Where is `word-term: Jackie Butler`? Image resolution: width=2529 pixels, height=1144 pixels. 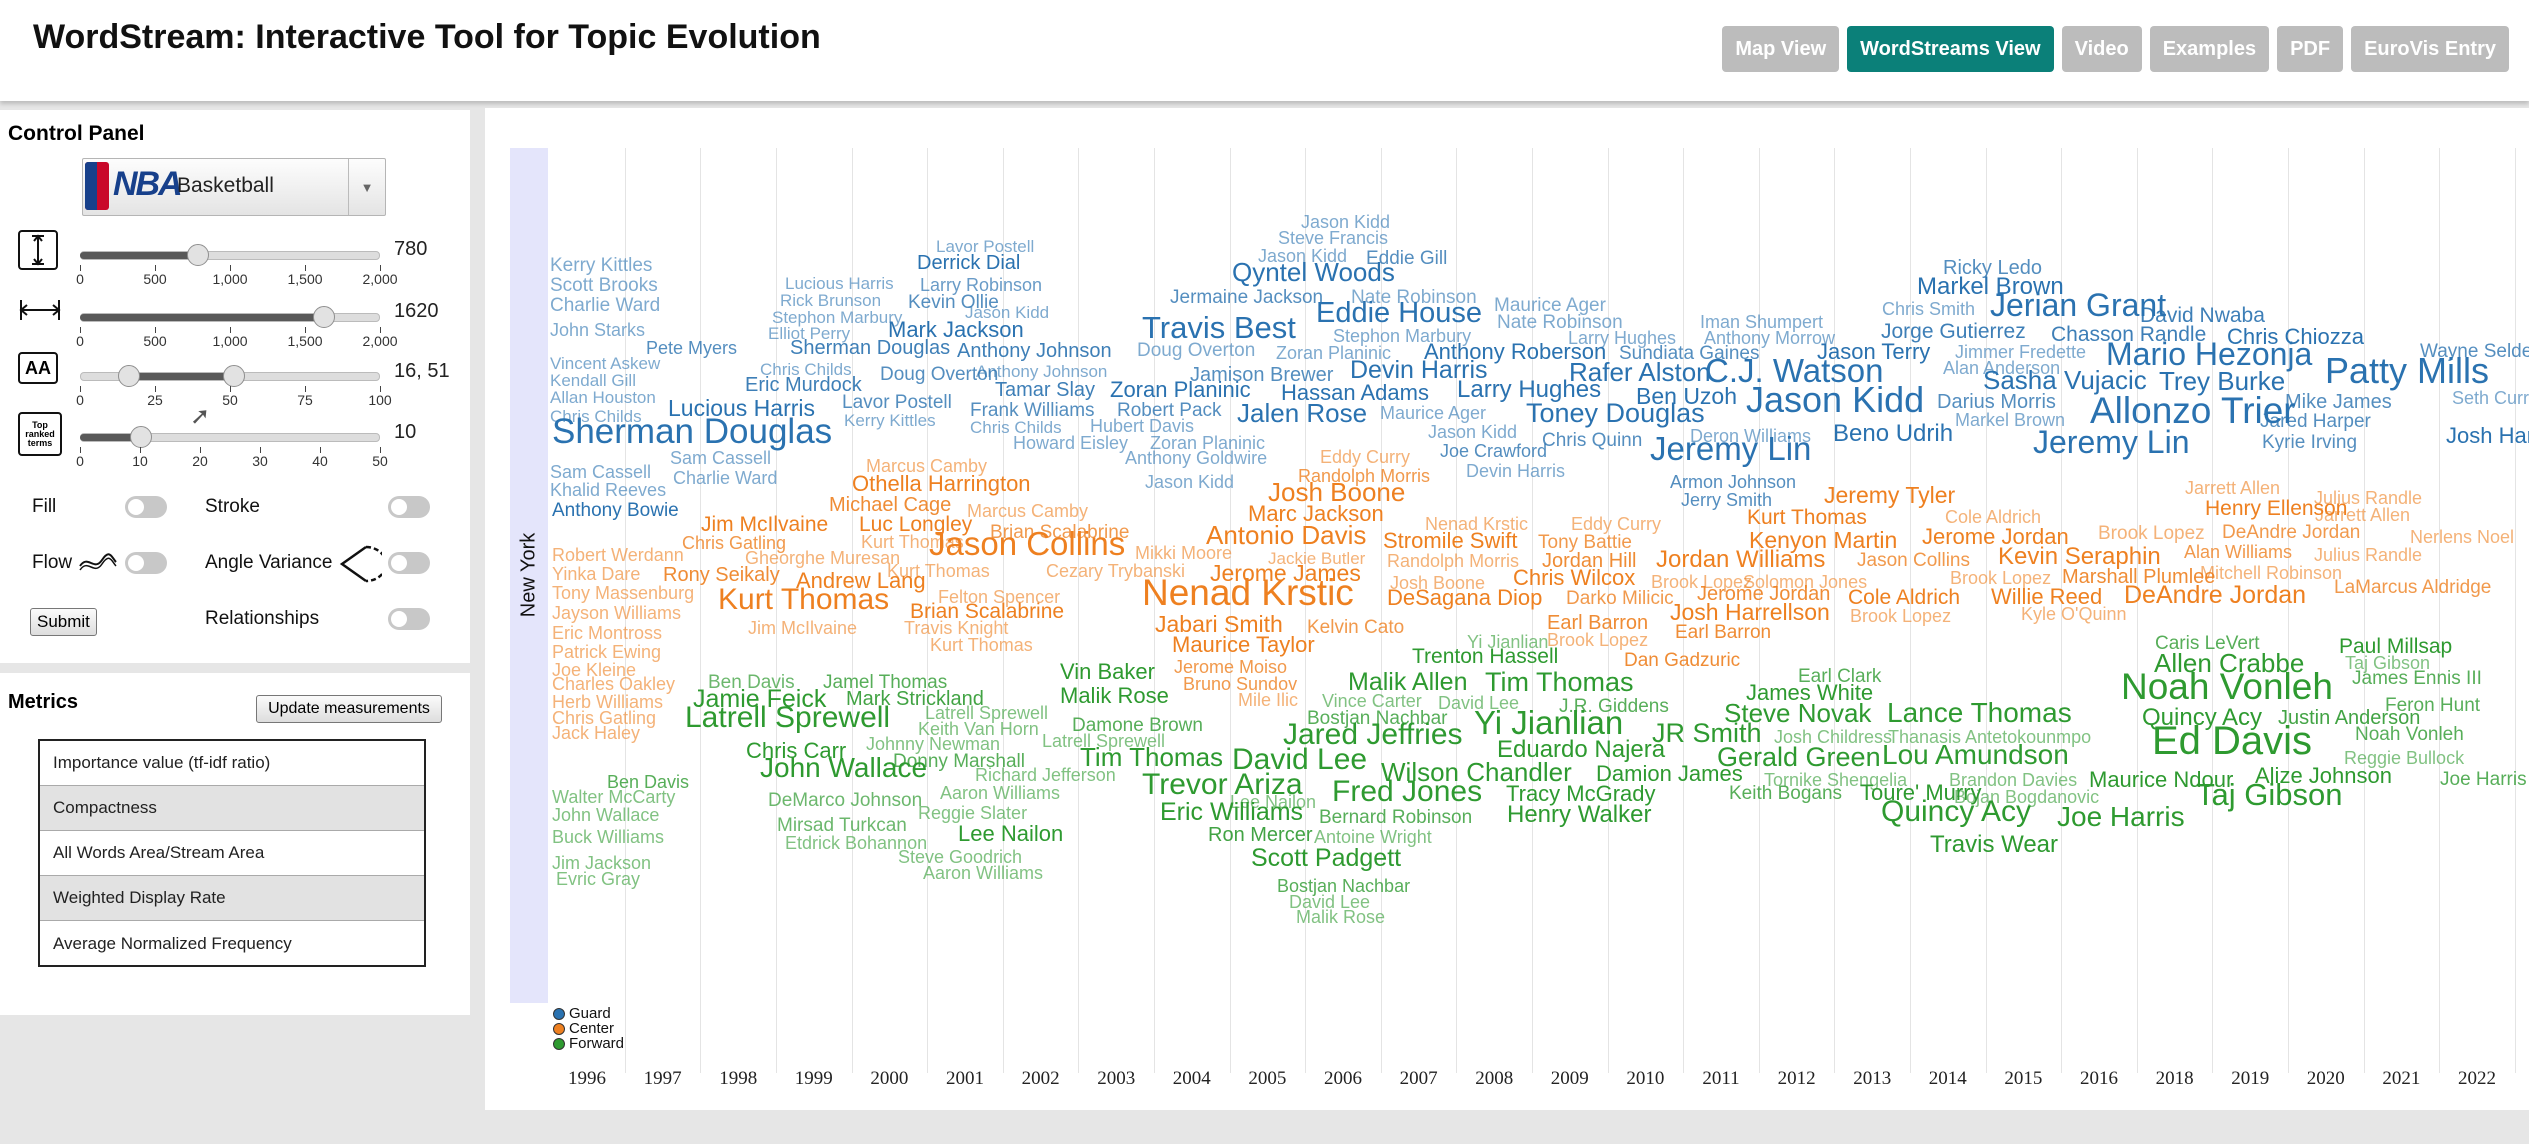 word-term: Jackie Butler is located at coordinates (1317, 558).